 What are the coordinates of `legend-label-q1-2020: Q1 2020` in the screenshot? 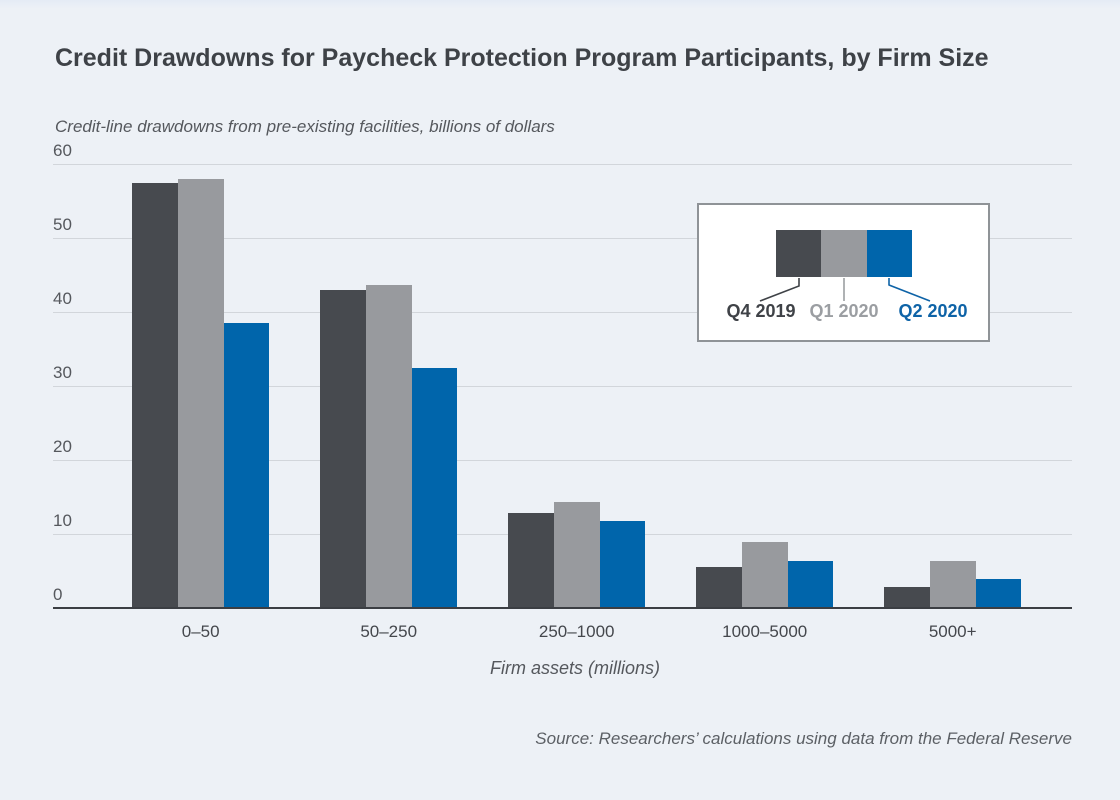 It's located at (844, 311).